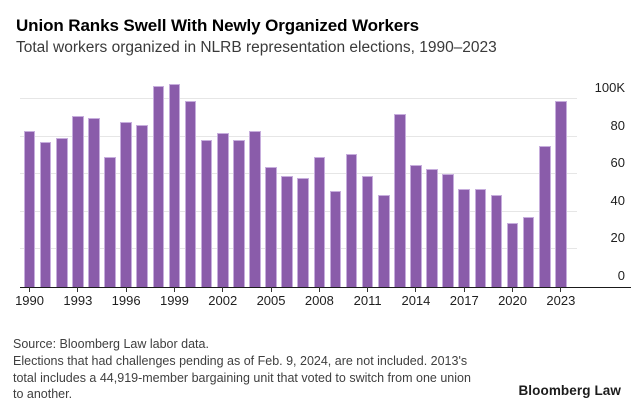  I want to click on x-axis-tick-2002, so click(223, 289).